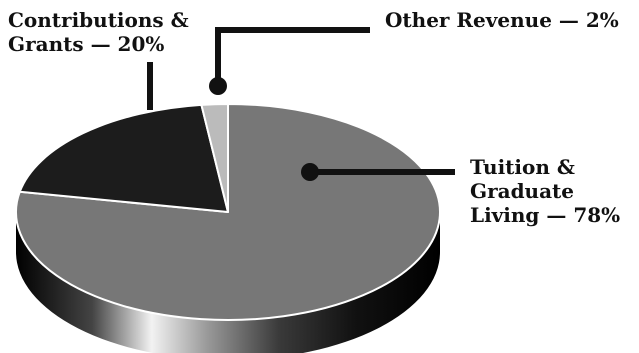 The image size is (639, 353). I want to click on other-revenue-label: Other Revenue — 2%, so click(502, 20).